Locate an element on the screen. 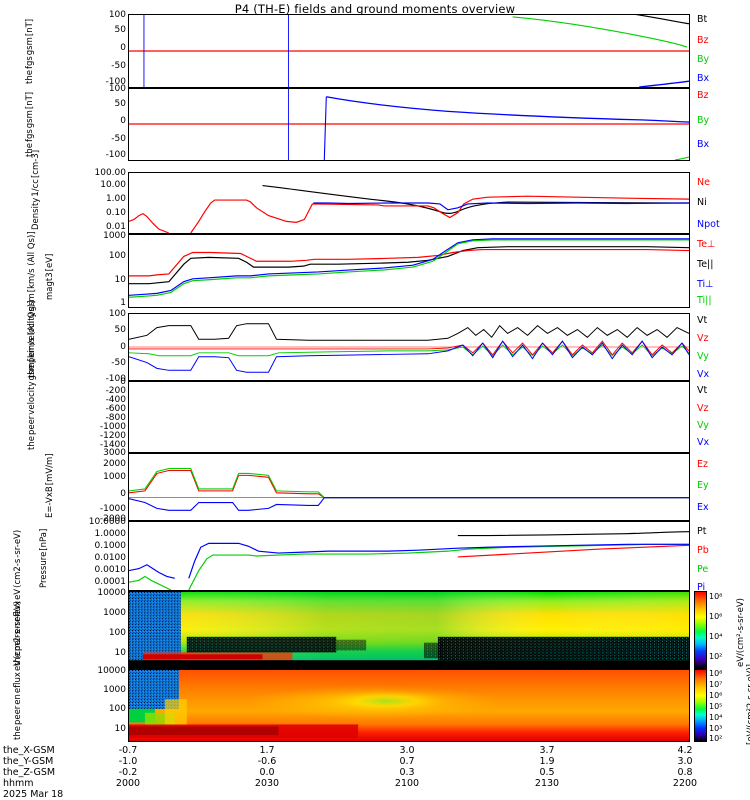 The image size is (750, 800). axis-title-efield: E=-VxB [mV/m] is located at coordinates (50, 485).